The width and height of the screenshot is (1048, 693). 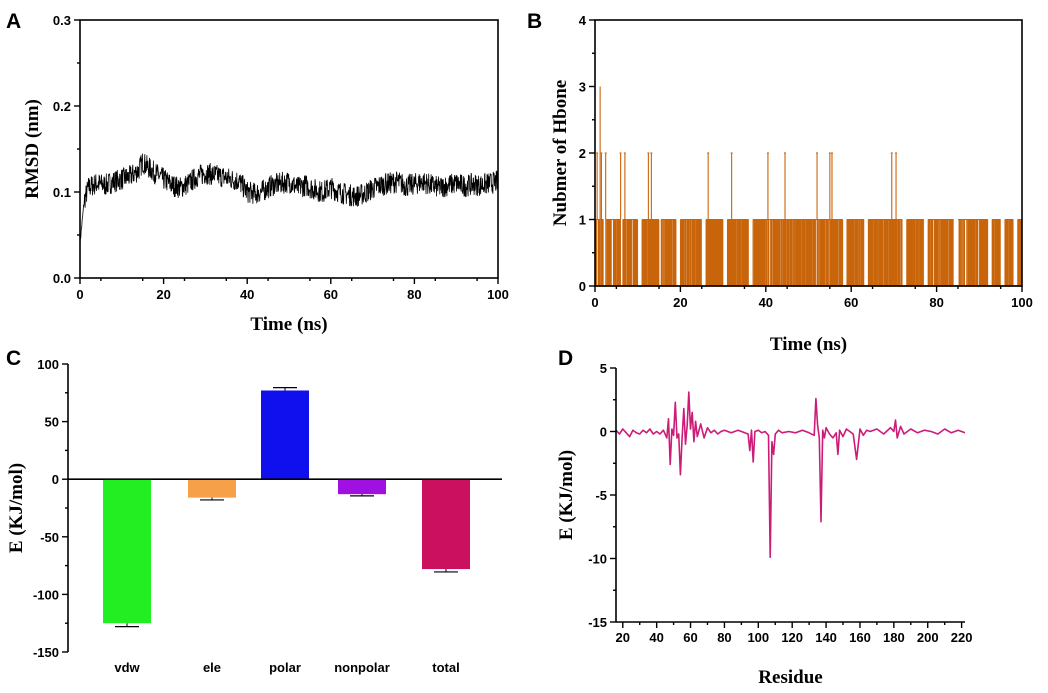 What do you see at coordinates (594, 302) in the screenshot?
I see `hbond-x-tick-label: 0` at bounding box center [594, 302].